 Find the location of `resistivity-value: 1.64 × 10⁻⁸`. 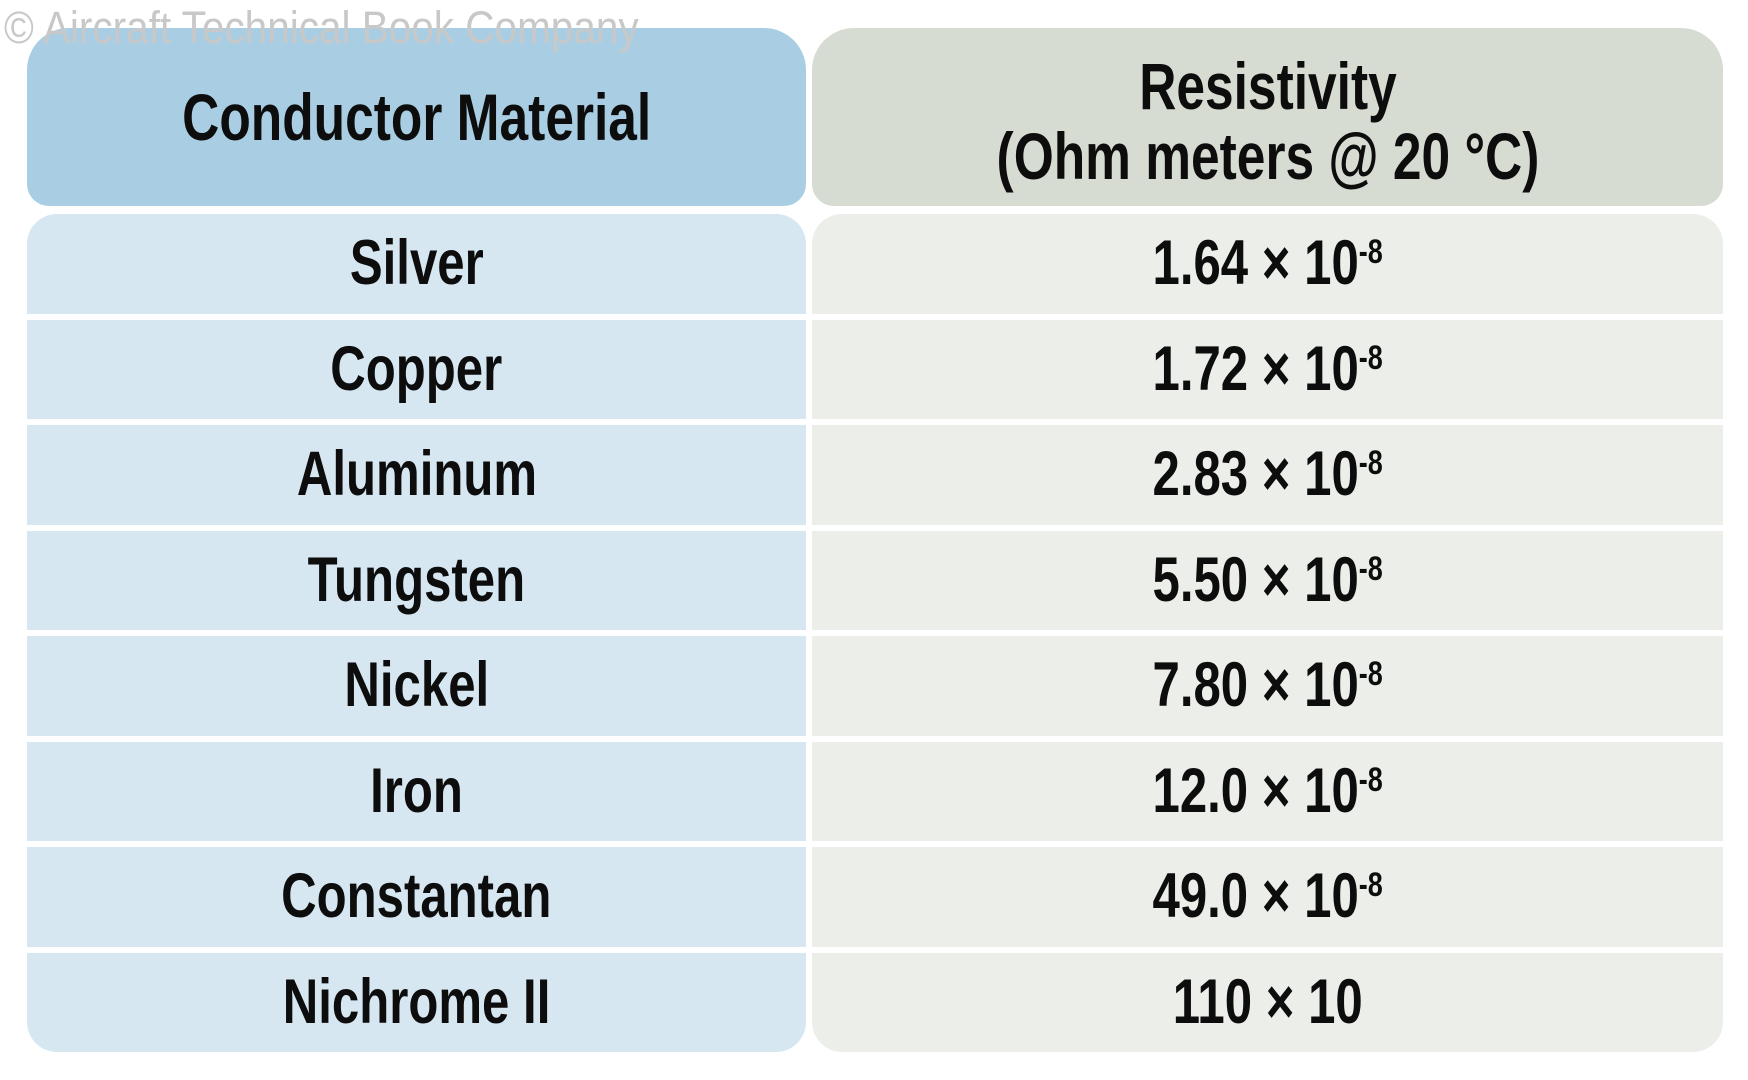

resistivity-value: 1.64 × 10⁻⁸ is located at coordinates (1267, 263).